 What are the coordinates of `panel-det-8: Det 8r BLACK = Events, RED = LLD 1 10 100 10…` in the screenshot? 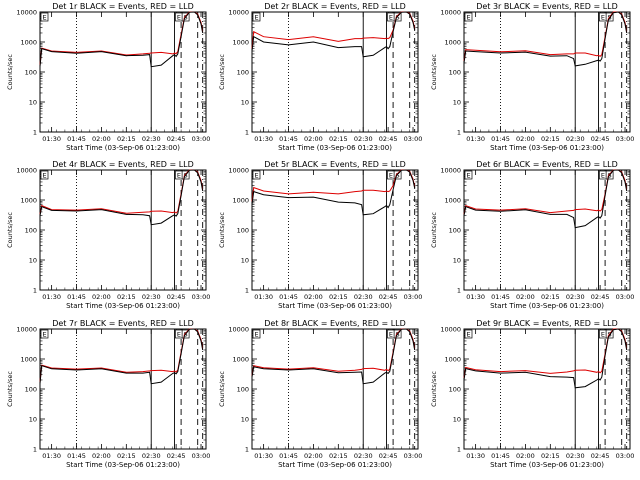 It's located at (320, 394).